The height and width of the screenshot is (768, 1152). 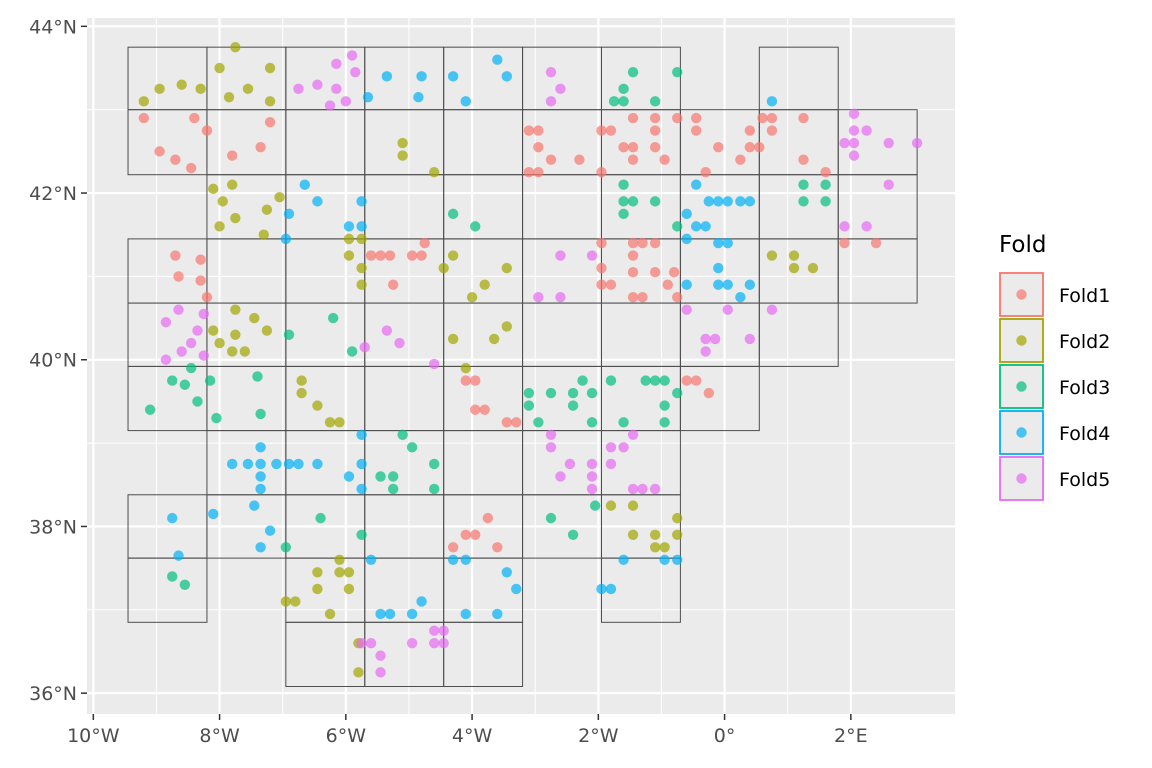 I want to click on x-tick-label: 8°W, so click(x=219, y=736).